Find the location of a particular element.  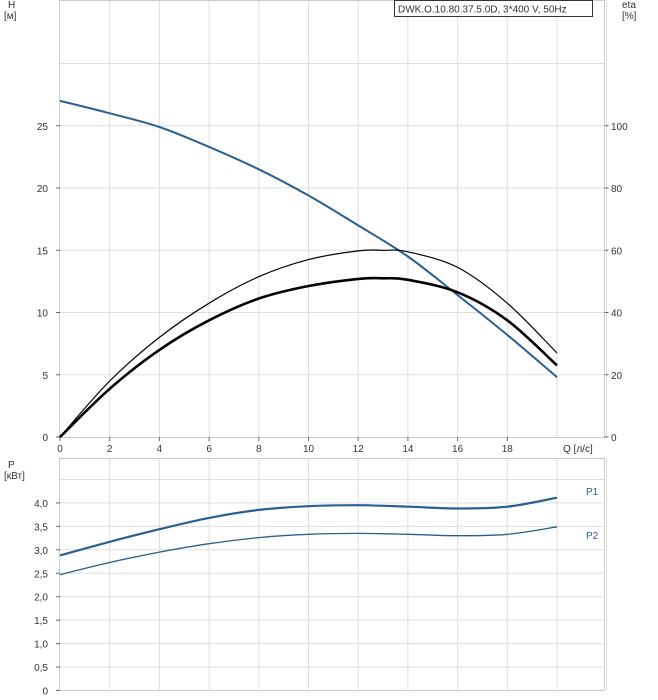

top-y-tick-label-right: 20 is located at coordinates (617, 376).